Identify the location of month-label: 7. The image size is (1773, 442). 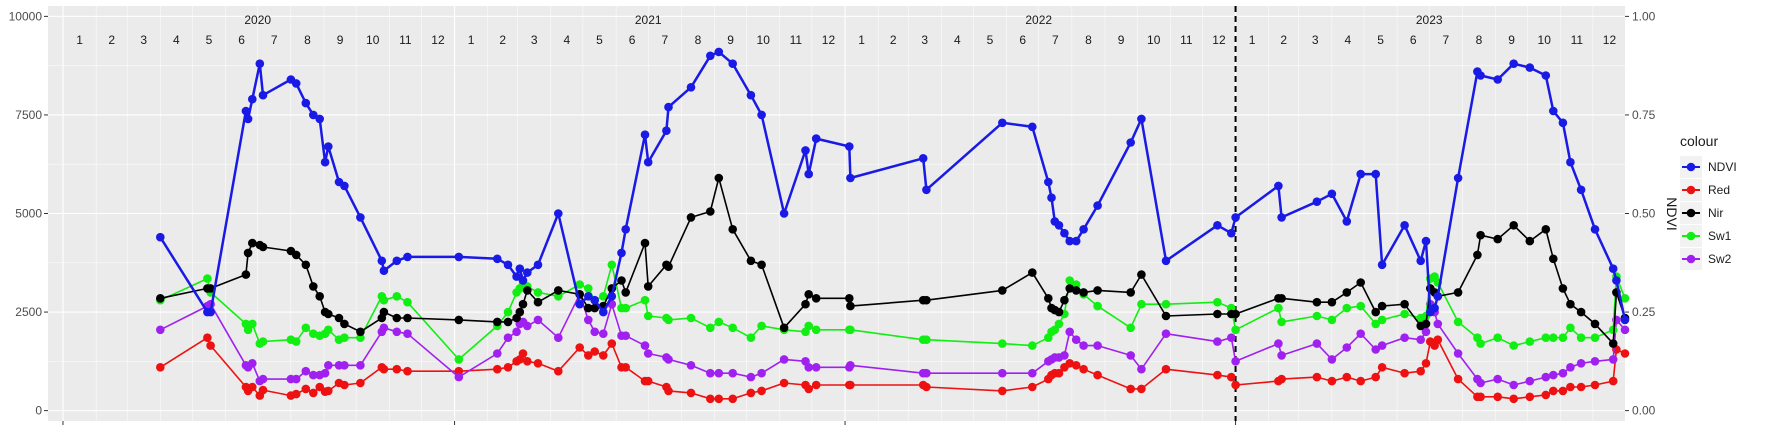
(1055, 40).